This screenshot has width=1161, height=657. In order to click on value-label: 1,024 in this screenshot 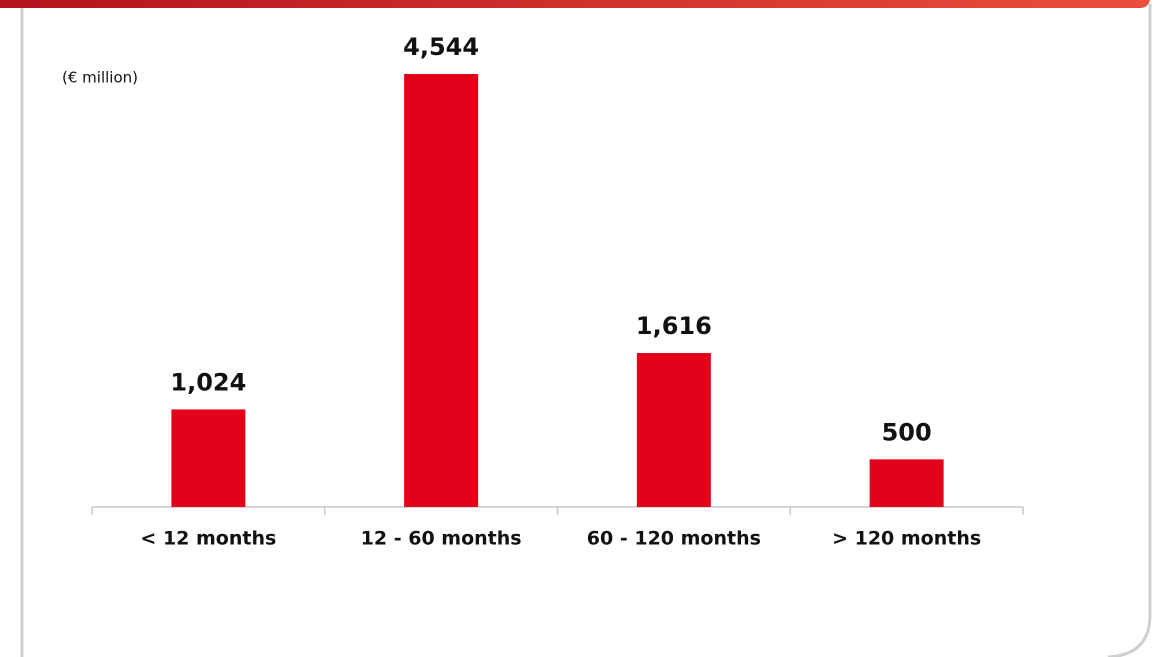, I will do `click(208, 382)`.